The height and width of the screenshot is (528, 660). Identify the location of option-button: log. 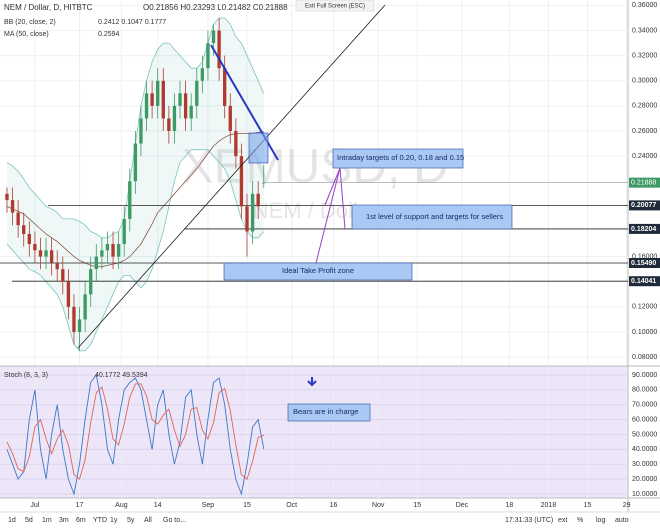
(600, 520).